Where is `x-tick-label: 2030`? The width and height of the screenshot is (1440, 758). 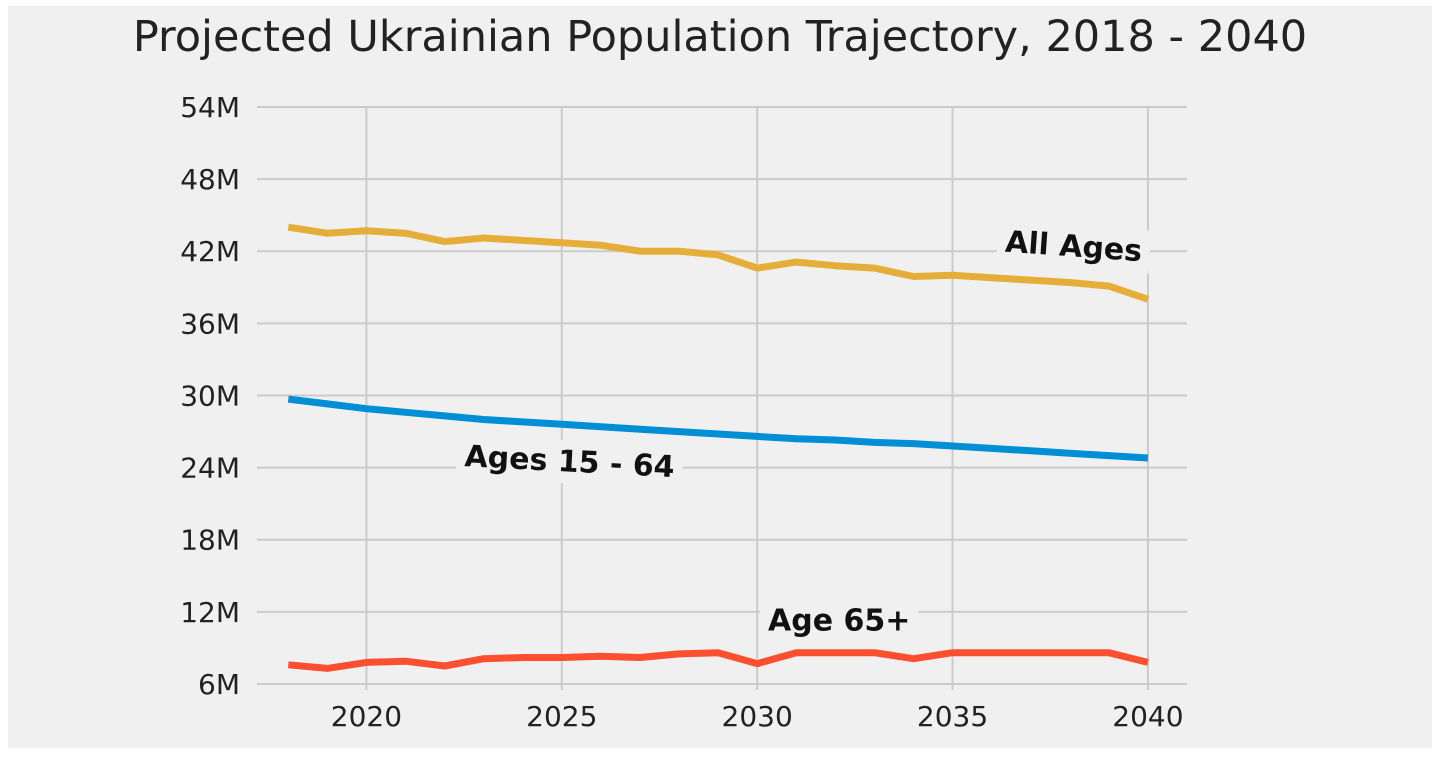
x-tick-label: 2030 is located at coordinates (757, 716).